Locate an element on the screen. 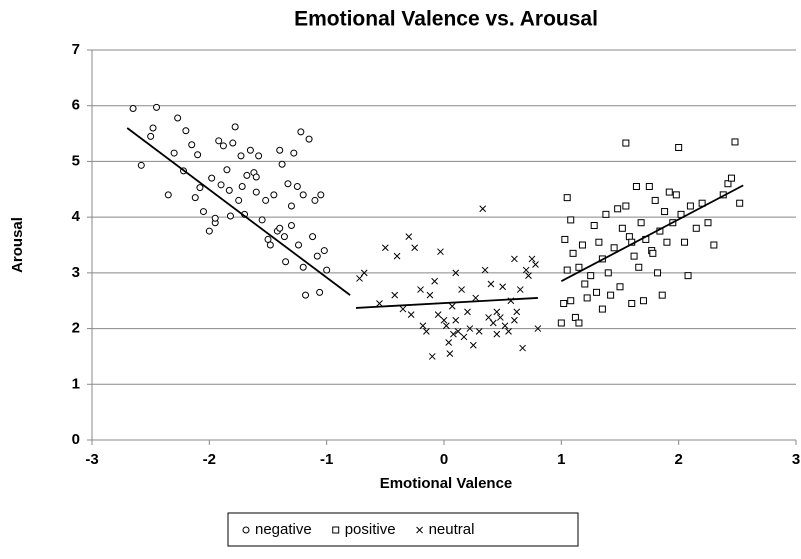 The image size is (801, 559). y-tick-label: 4 is located at coordinates (76, 216).